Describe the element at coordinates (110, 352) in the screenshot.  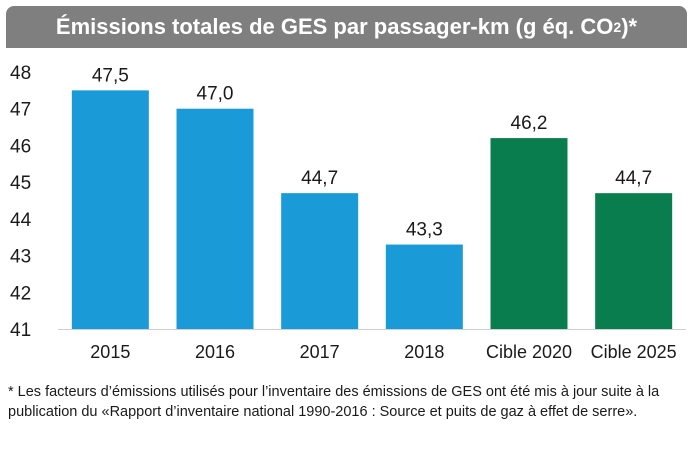
I see `x-tick-label: 2015` at that location.